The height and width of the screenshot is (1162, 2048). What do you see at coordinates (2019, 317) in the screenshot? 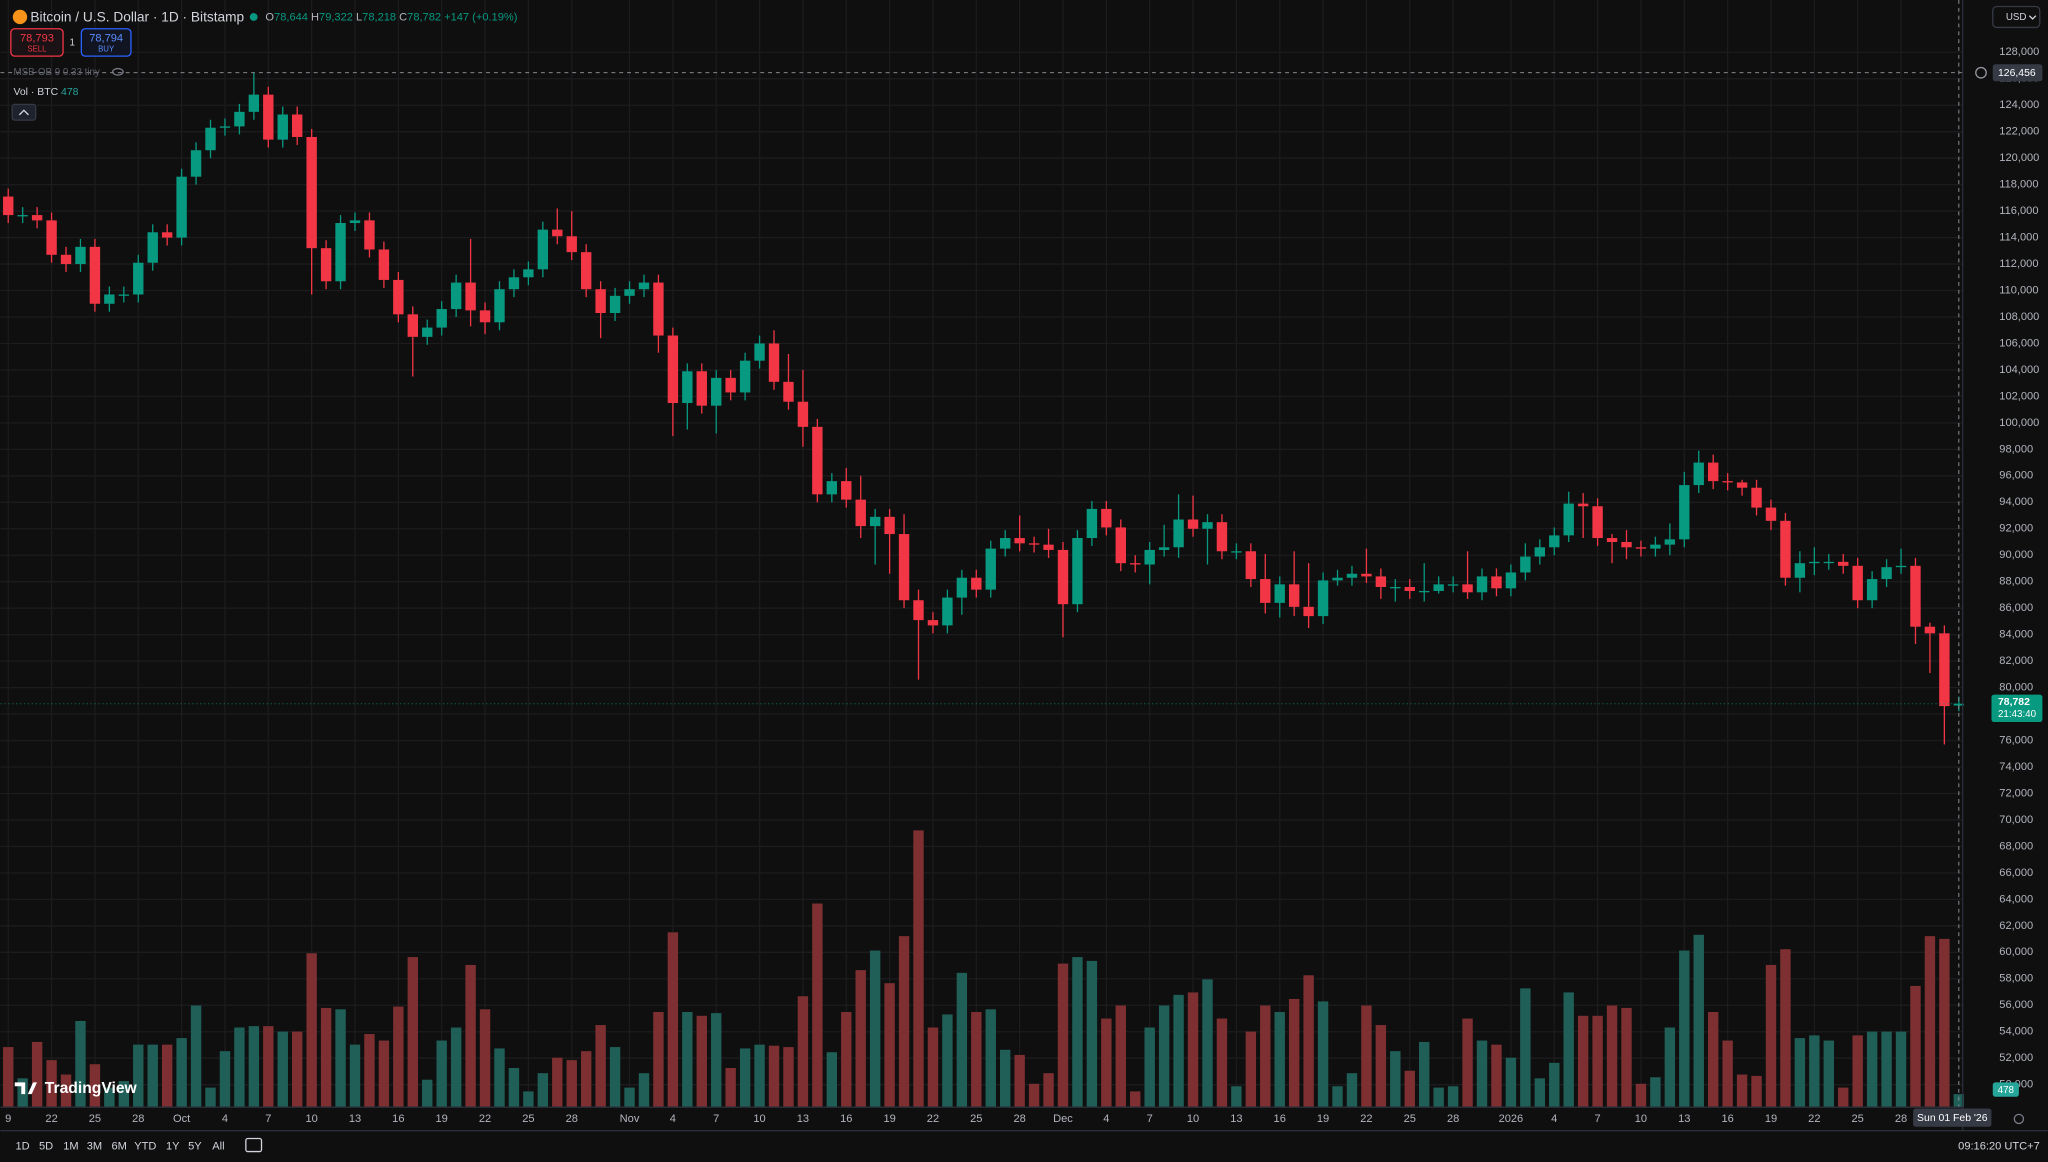
I see `y-tick-label: 108,000` at bounding box center [2019, 317].